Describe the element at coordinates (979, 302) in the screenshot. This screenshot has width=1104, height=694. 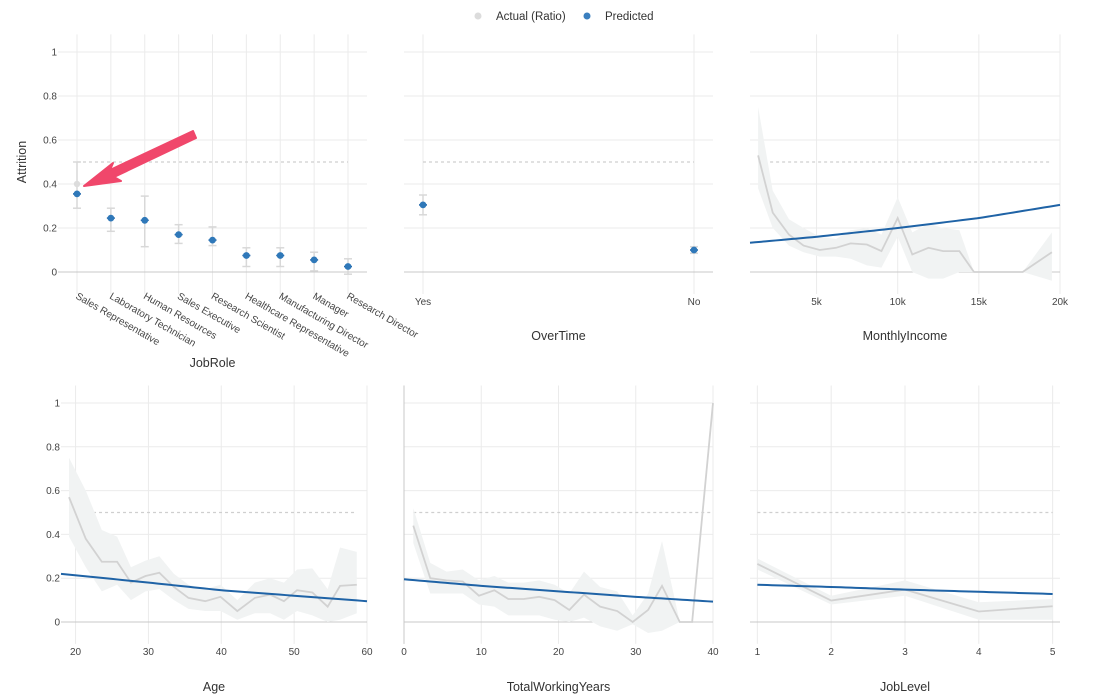
I see `x-tick-label: 15k` at that location.